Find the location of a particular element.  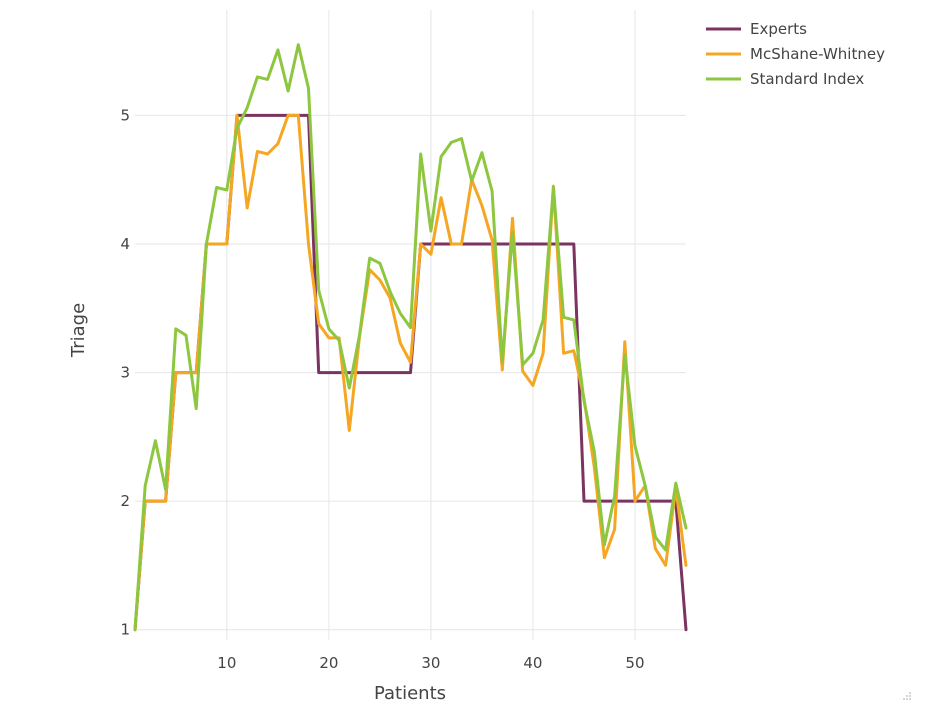

x-tick-label: 40 is located at coordinates (532, 663).